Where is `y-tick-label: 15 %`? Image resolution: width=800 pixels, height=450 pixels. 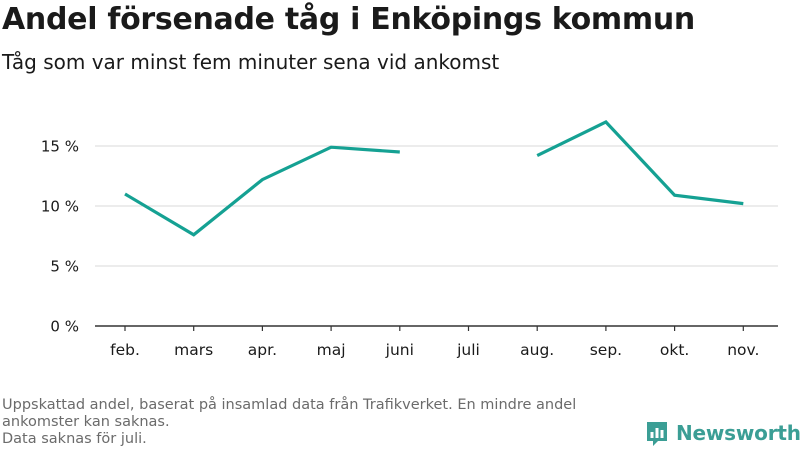 y-tick-label: 15 % is located at coordinates (60, 147).